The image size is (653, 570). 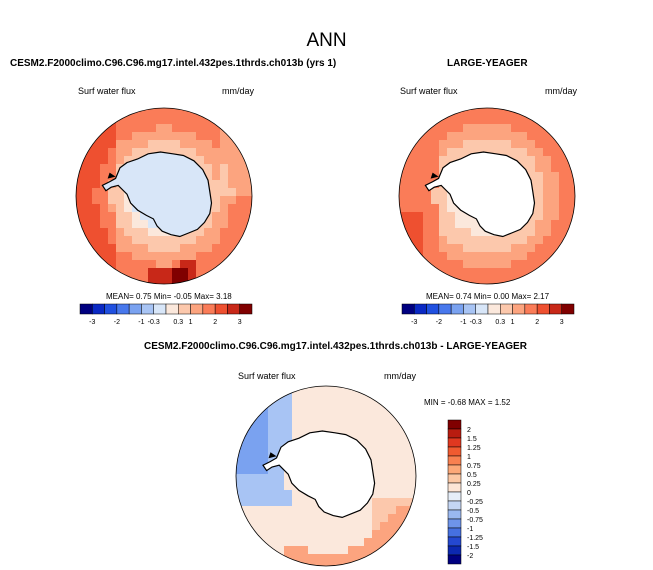 I want to click on panel1-min-value: -0.05, so click(x=182, y=296).